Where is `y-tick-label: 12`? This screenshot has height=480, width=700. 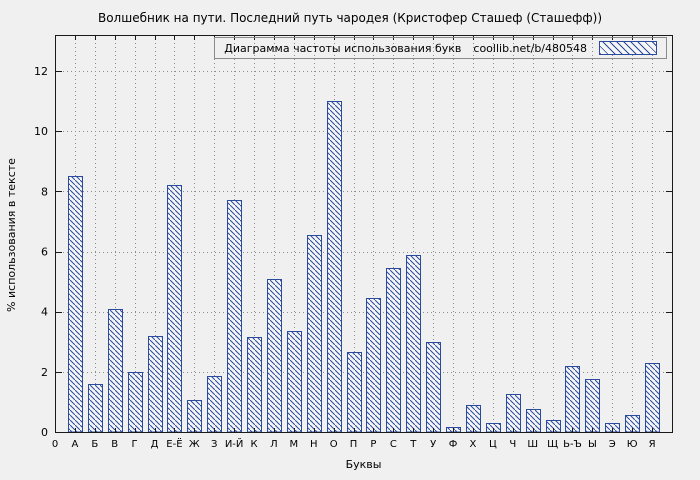
y-tick-label: 12 is located at coordinates (41, 71).